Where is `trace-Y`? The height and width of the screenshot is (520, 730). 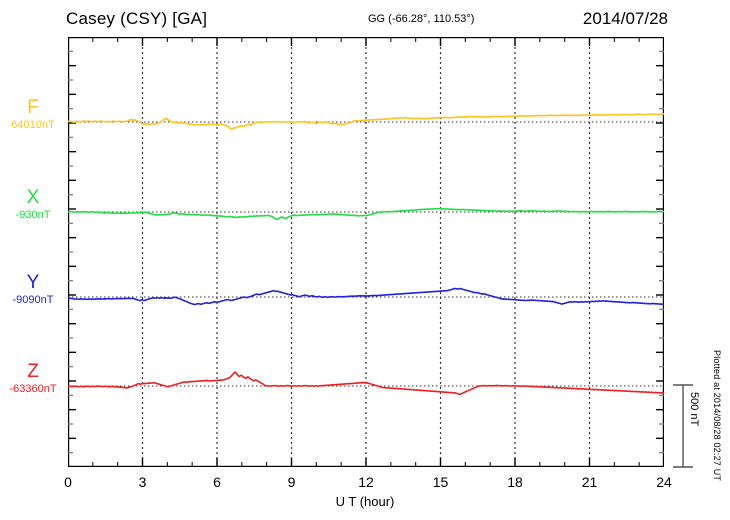
trace-Y is located at coordinates (366, 296).